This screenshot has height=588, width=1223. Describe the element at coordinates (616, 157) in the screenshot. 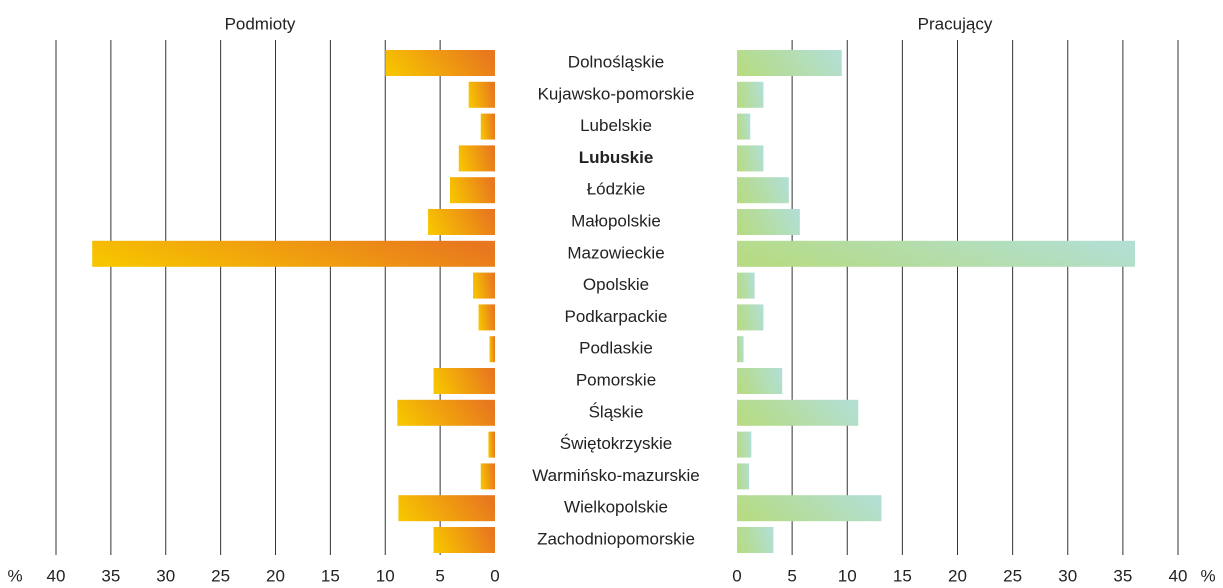

I see `category-label: Lubuskie` at that location.